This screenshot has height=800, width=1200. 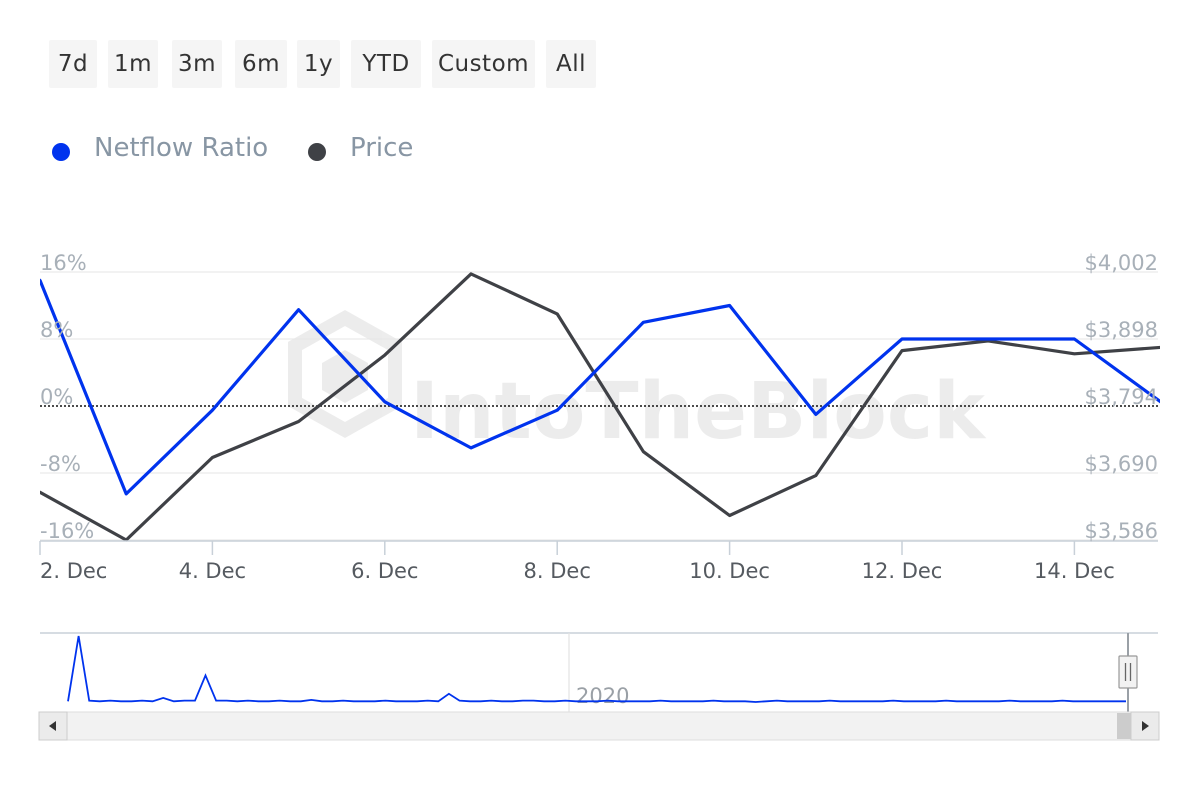 I want to click on legend-item-price: Price, so click(x=408, y=150).